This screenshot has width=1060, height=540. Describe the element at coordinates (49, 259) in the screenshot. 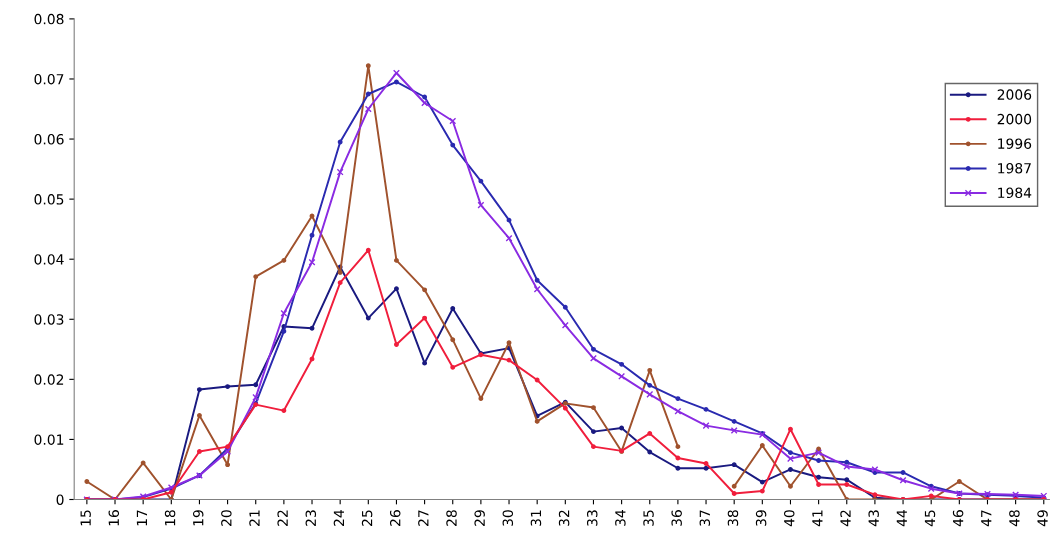

I see `y-tick-label: 0.04` at that location.